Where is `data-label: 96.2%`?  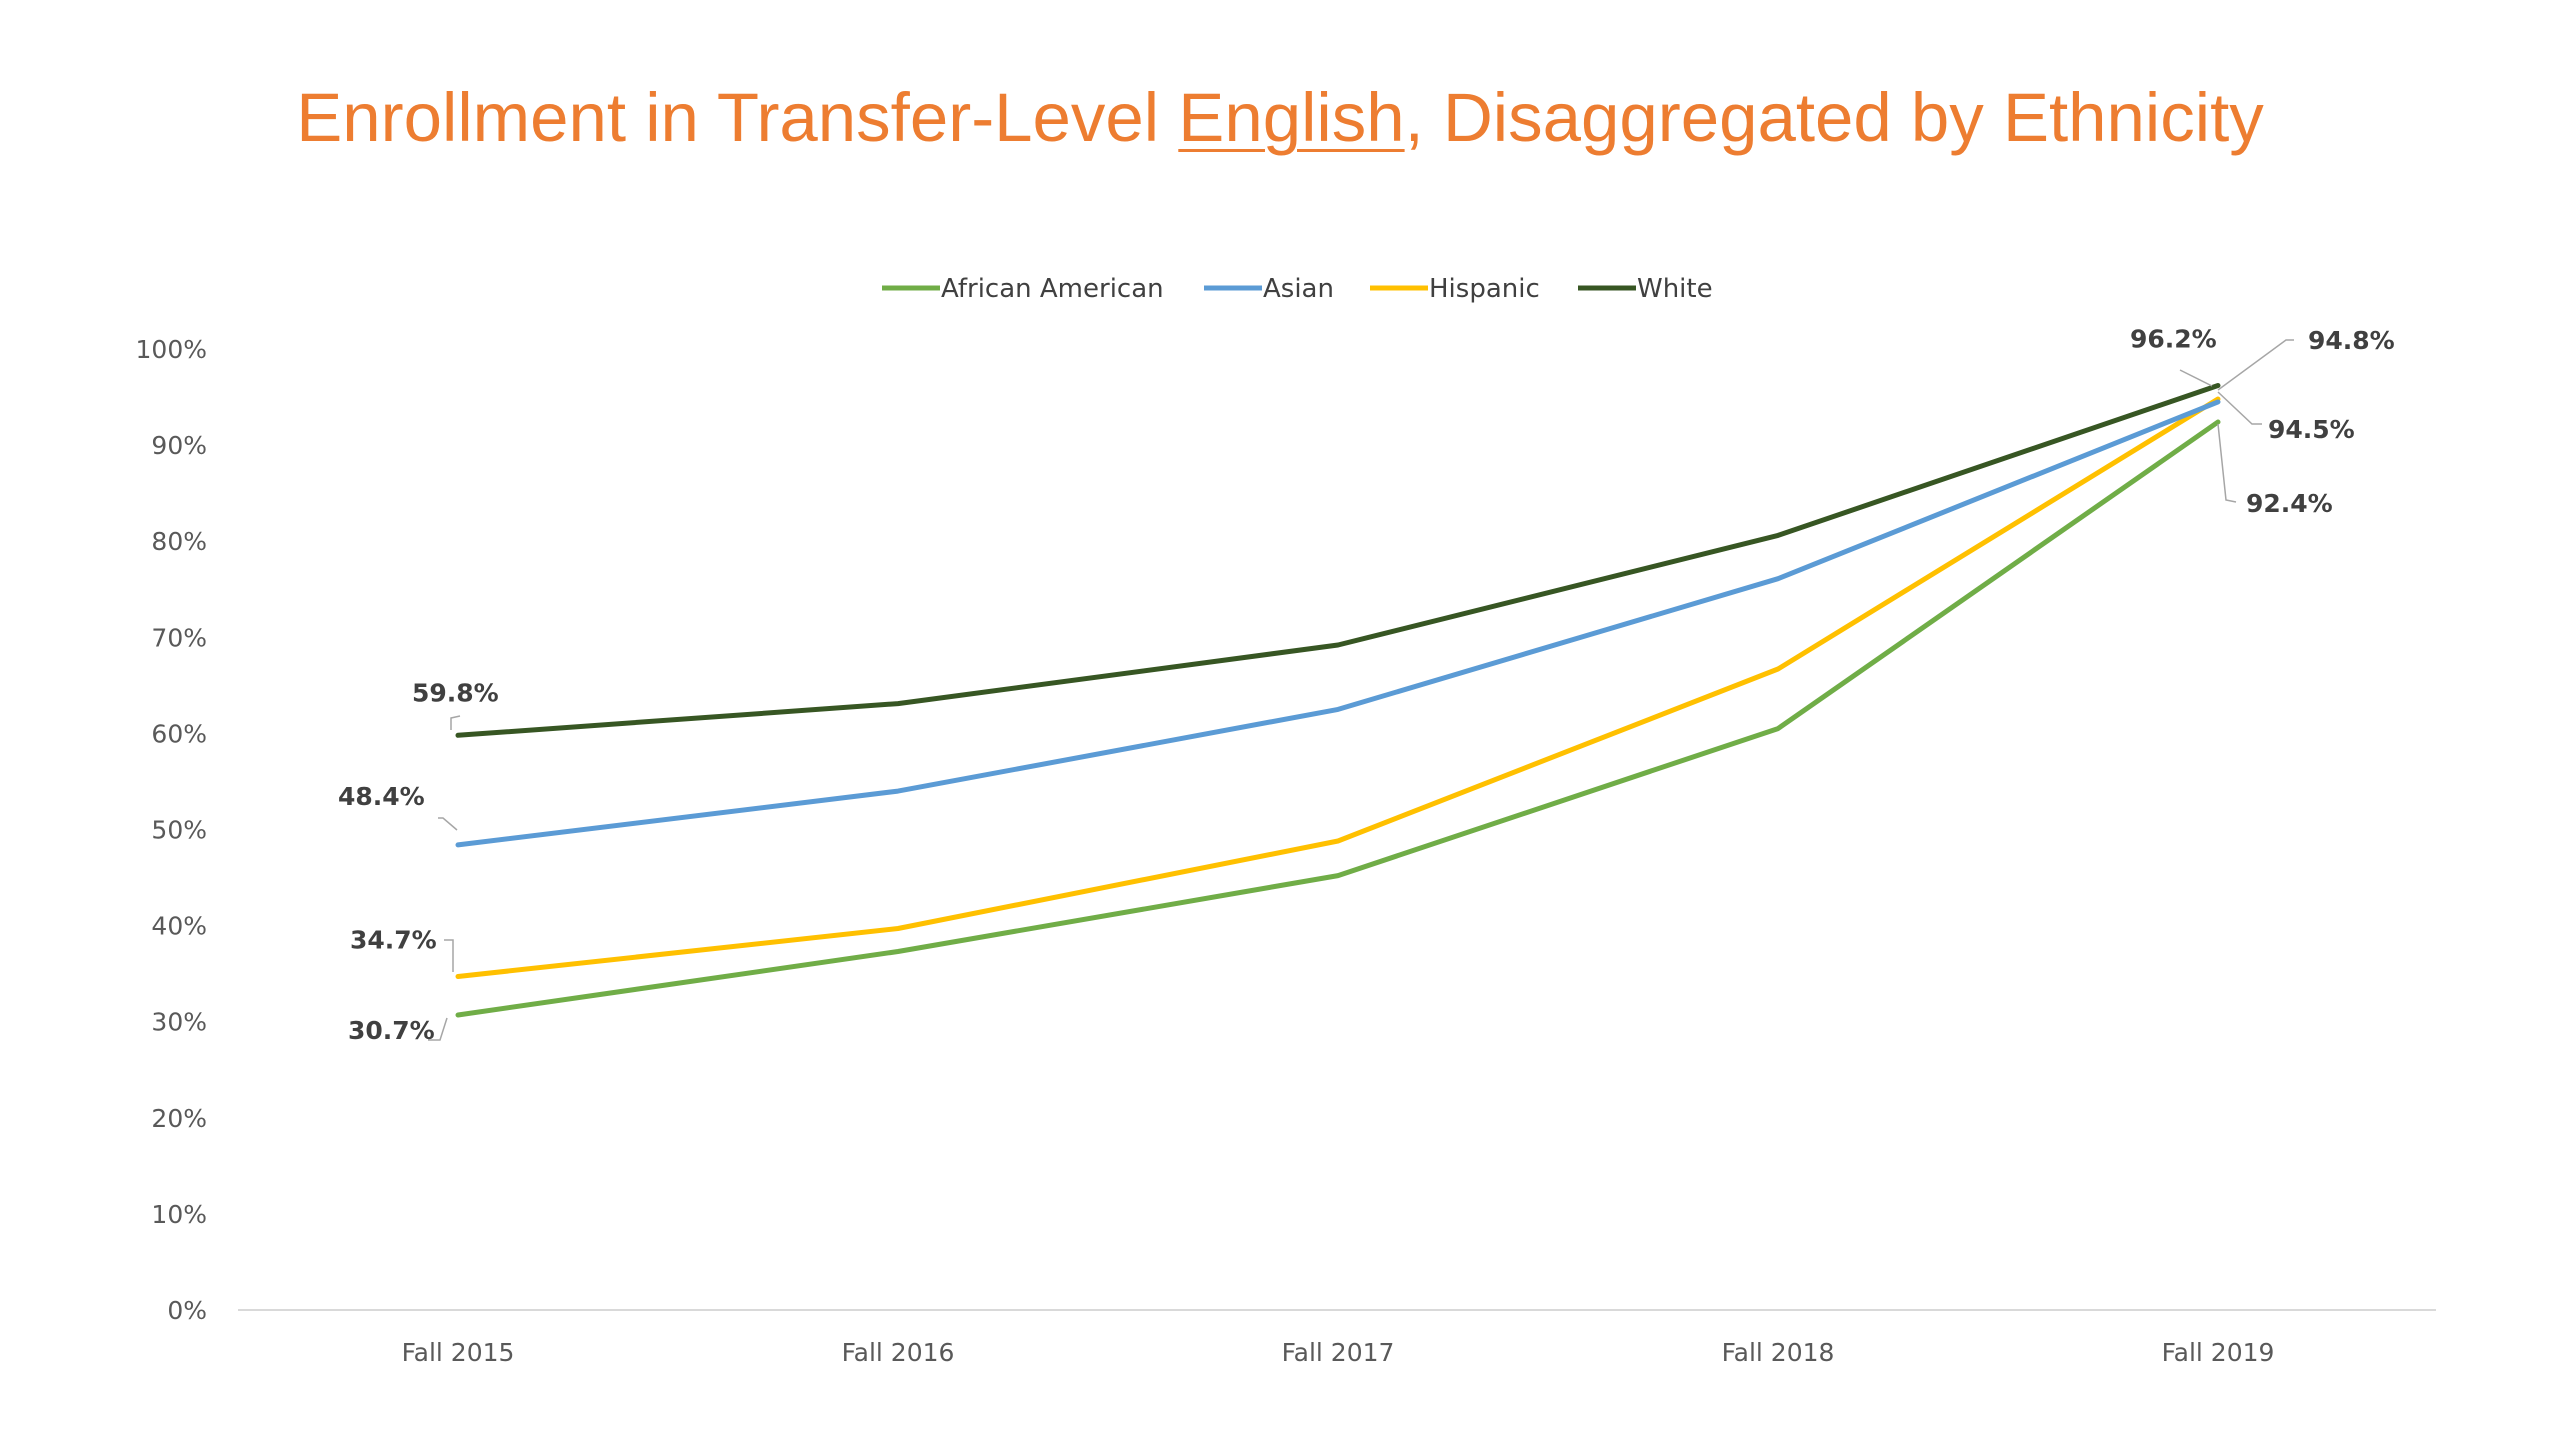 data-label: 96.2% is located at coordinates (2173, 339).